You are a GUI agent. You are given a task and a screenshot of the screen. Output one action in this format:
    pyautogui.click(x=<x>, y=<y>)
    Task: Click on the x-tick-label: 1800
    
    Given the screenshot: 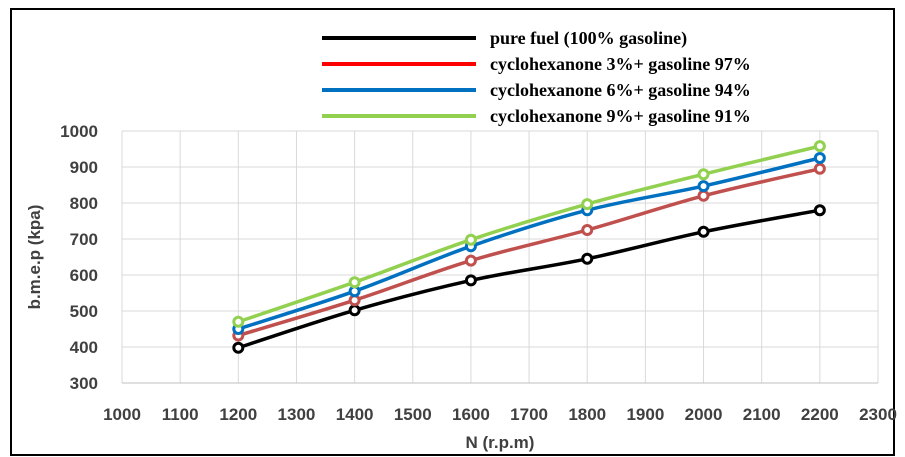 What is the action you would take?
    pyautogui.click(x=587, y=414)
    